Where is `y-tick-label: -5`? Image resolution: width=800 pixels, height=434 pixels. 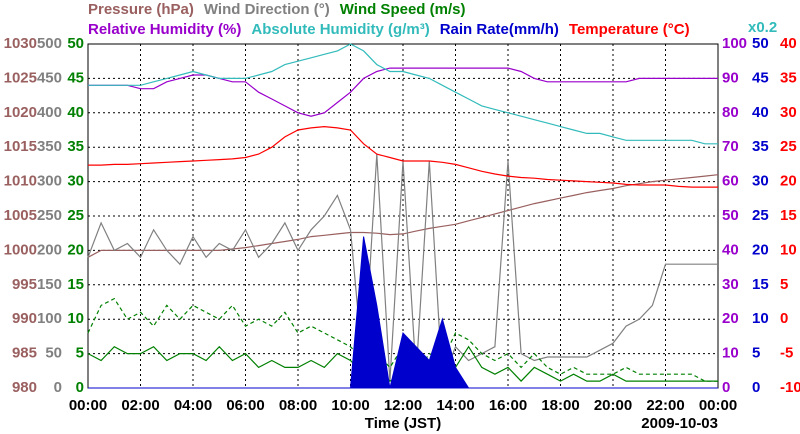 y-tick-label: -5 is located at coordinates (786, 353).